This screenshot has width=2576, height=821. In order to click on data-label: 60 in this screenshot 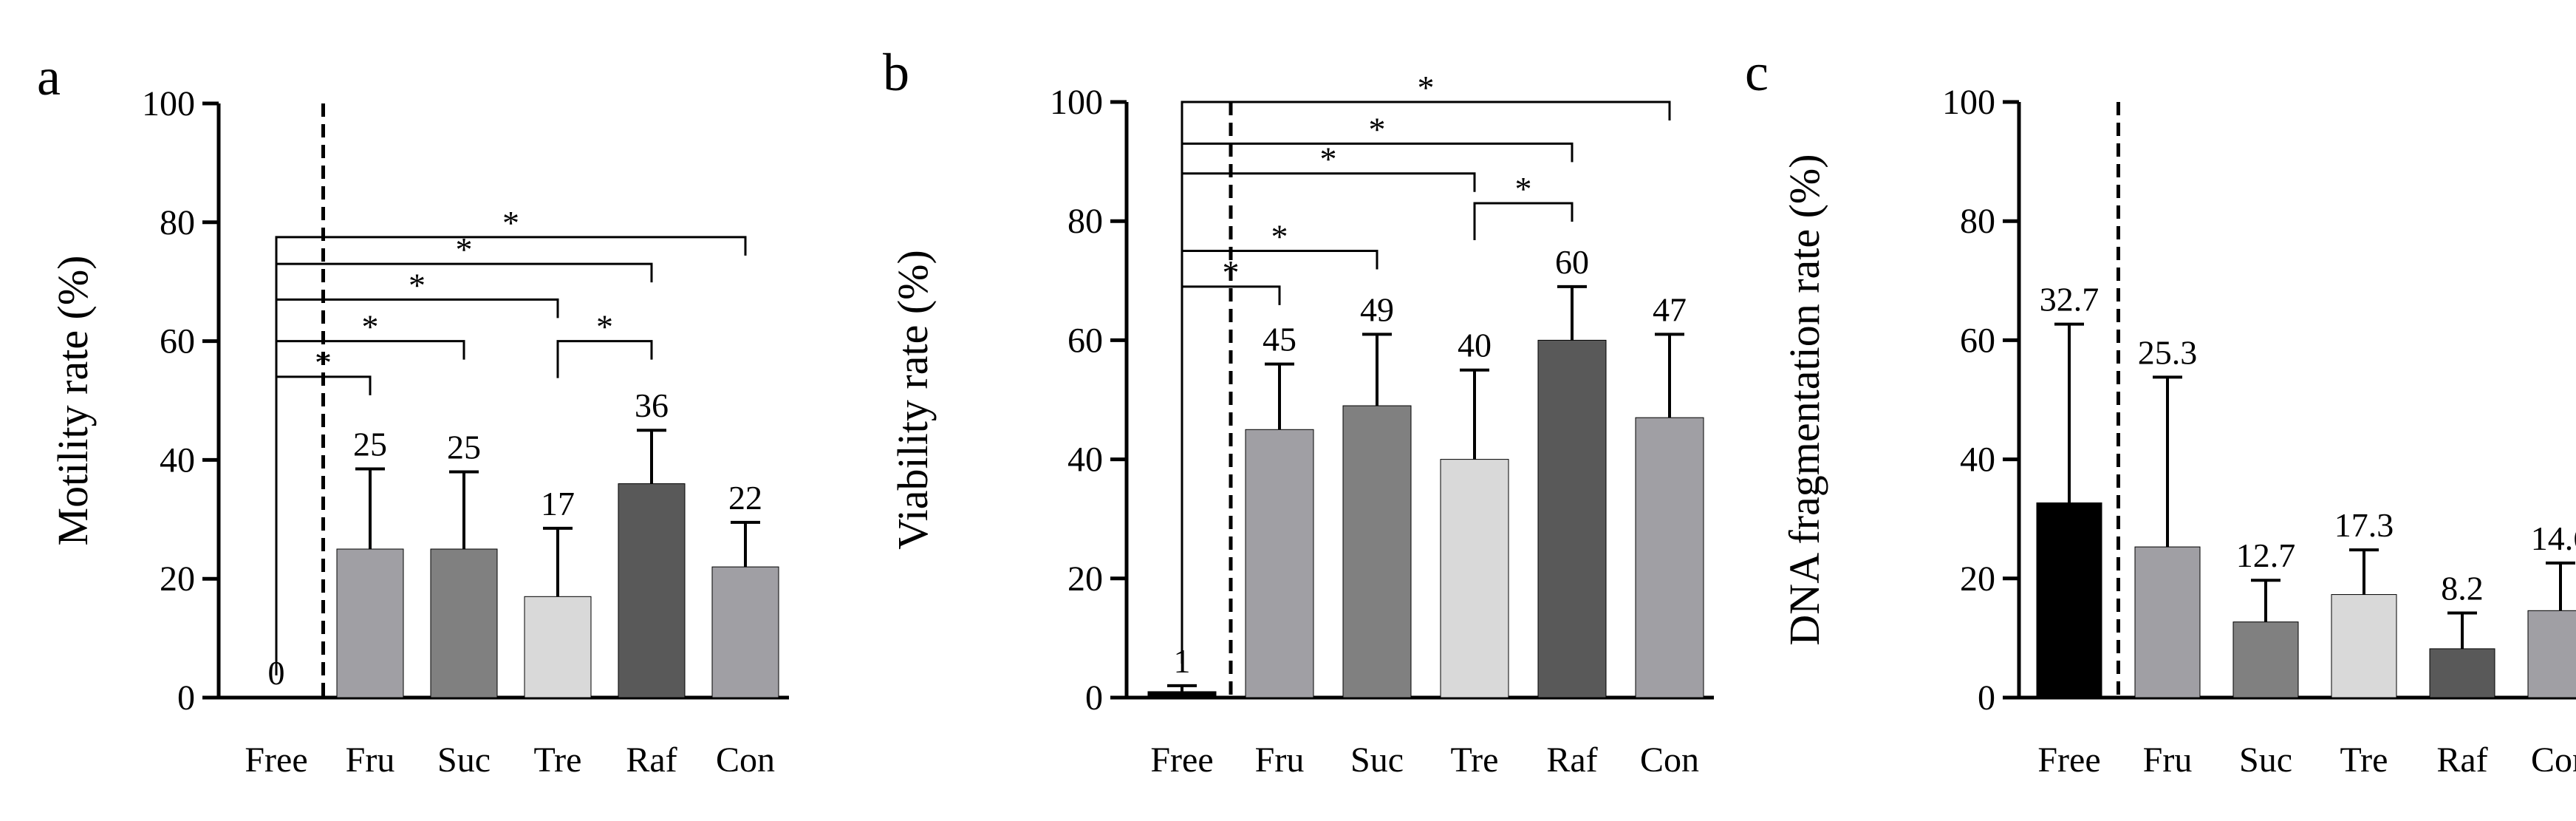, I will do `click(1572, 262)`.